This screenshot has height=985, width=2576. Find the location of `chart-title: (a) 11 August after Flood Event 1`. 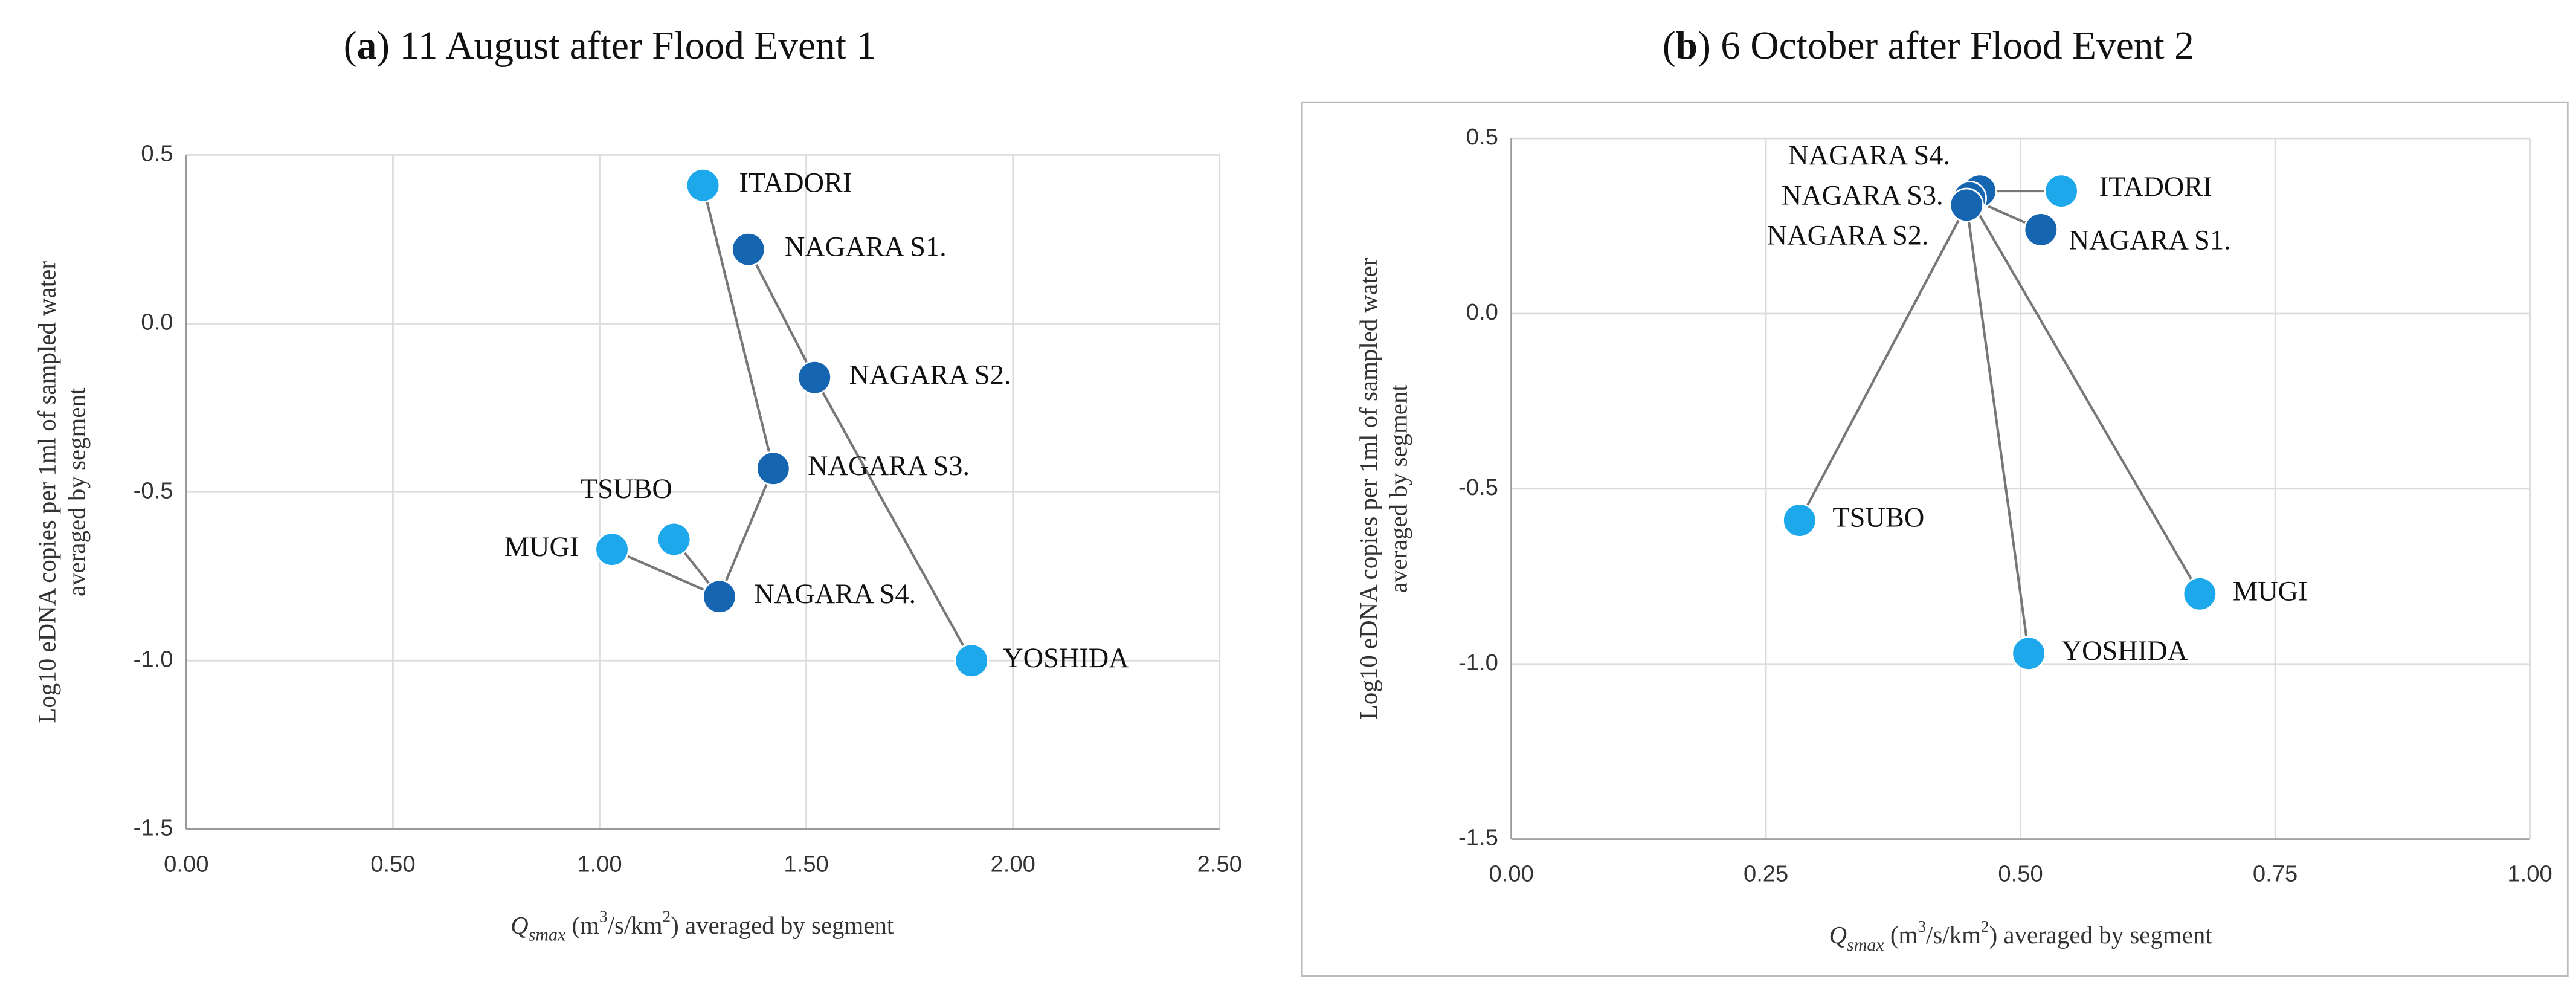

chart-title: (a) 11 August after Flood Event 1 is located at coordinates (610, 46).